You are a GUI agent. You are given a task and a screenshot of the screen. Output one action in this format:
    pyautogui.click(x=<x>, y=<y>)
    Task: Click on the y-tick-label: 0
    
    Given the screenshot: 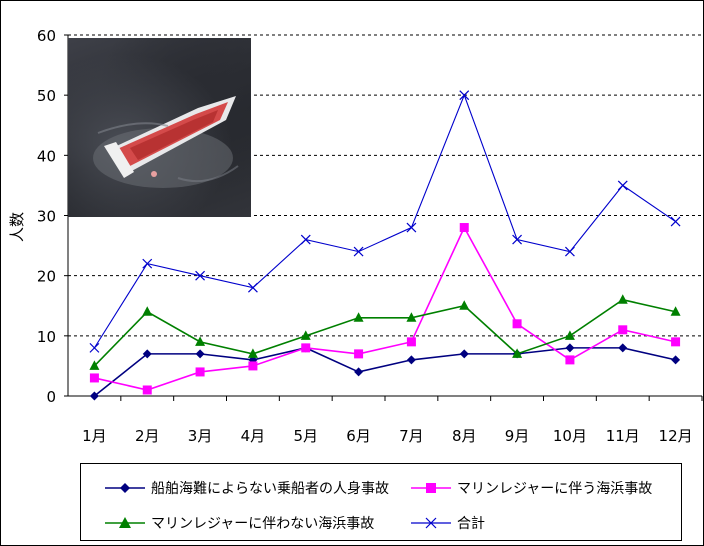 What is the action you would take?
    pyautogui.click(x=51, y=397)
    